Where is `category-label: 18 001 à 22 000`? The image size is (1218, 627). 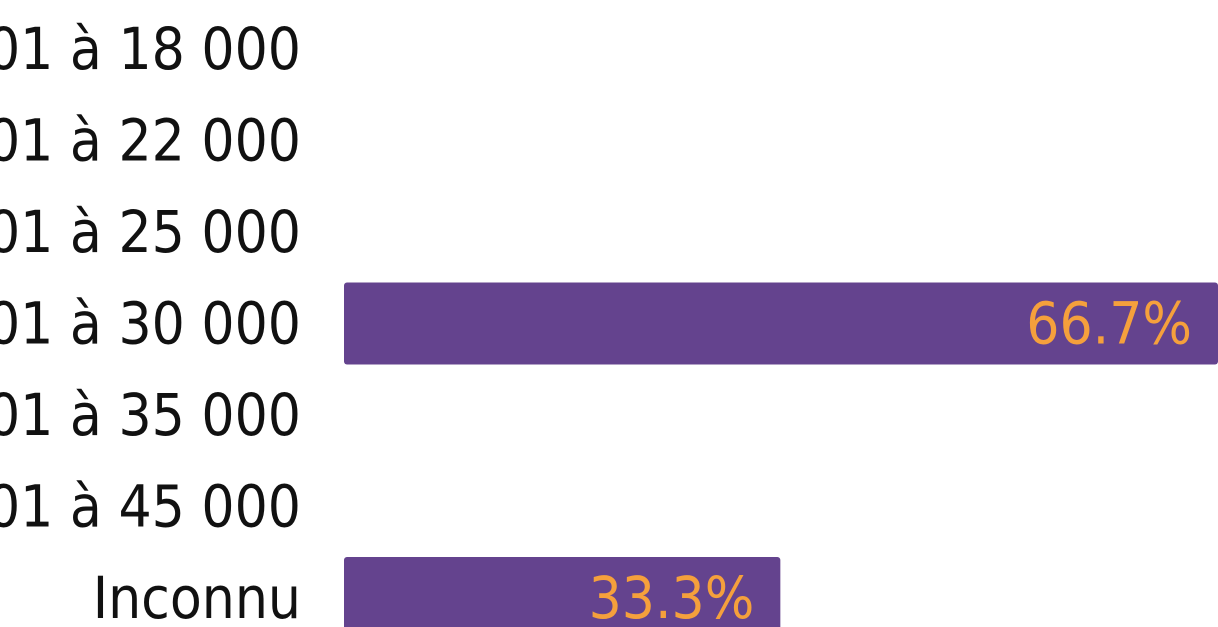
category-label: 18 001 à 22 000 is located at coordinates (150, 141).